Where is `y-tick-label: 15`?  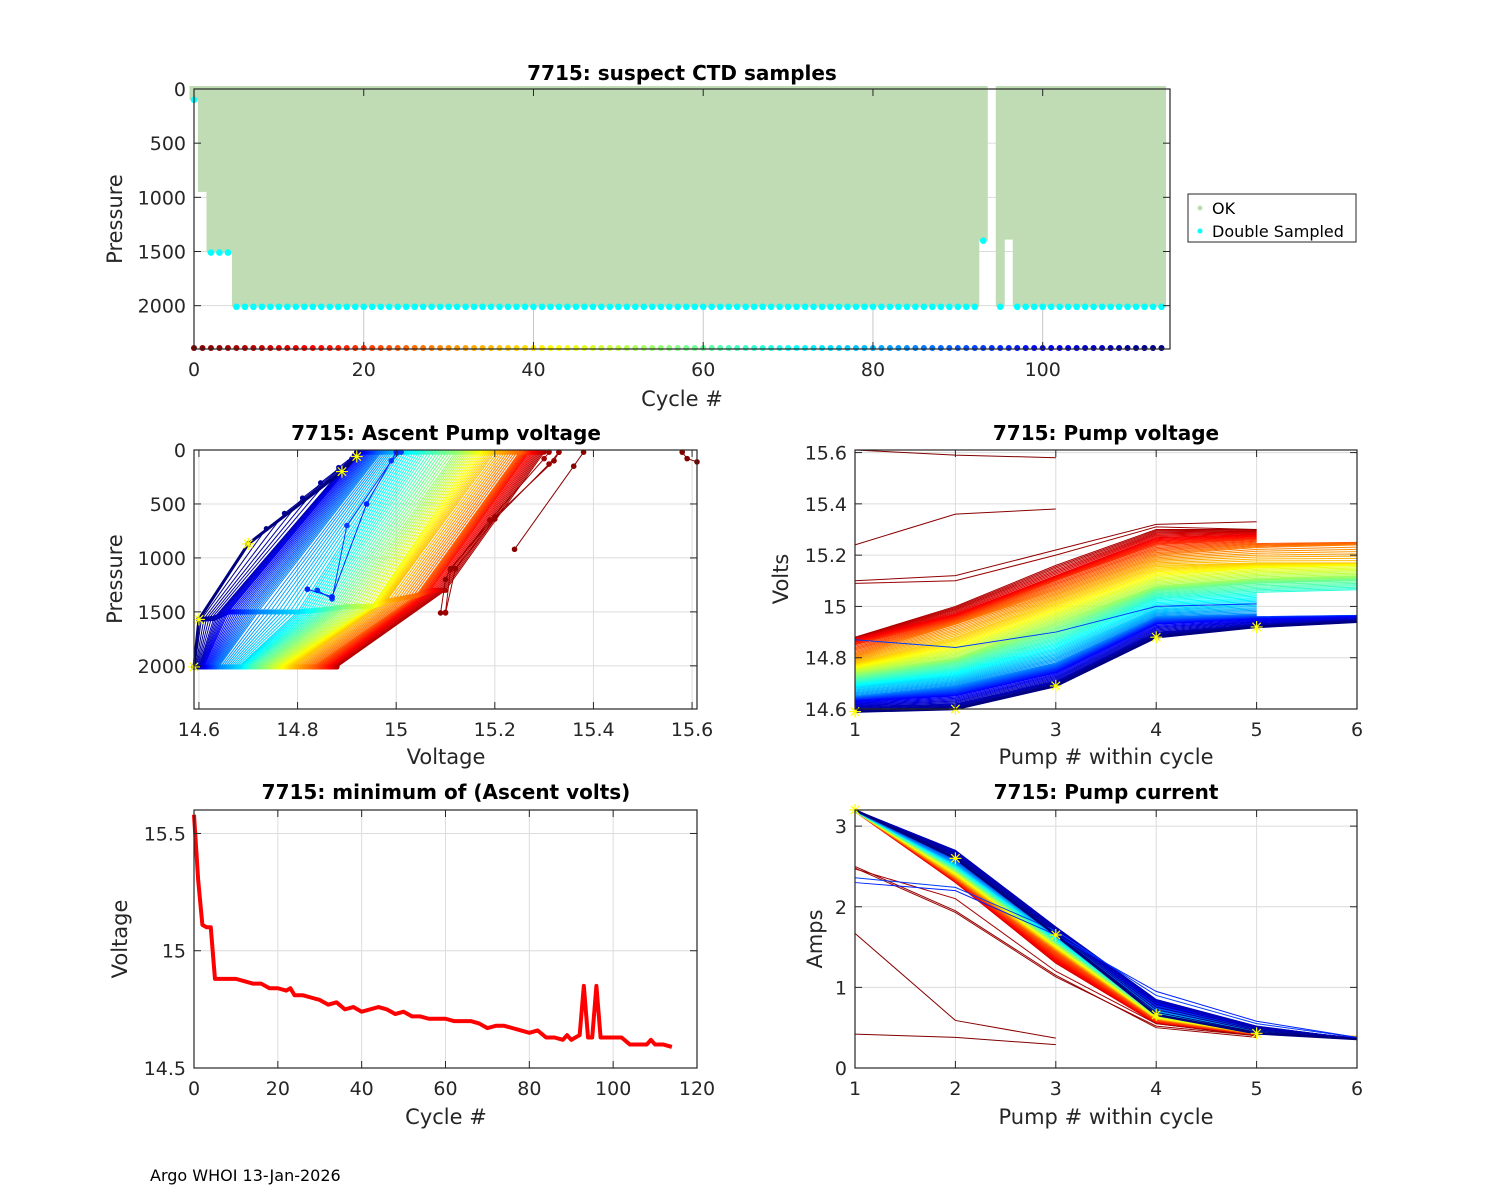
y-tick-label: 15 is located at coordinates (174, 952).